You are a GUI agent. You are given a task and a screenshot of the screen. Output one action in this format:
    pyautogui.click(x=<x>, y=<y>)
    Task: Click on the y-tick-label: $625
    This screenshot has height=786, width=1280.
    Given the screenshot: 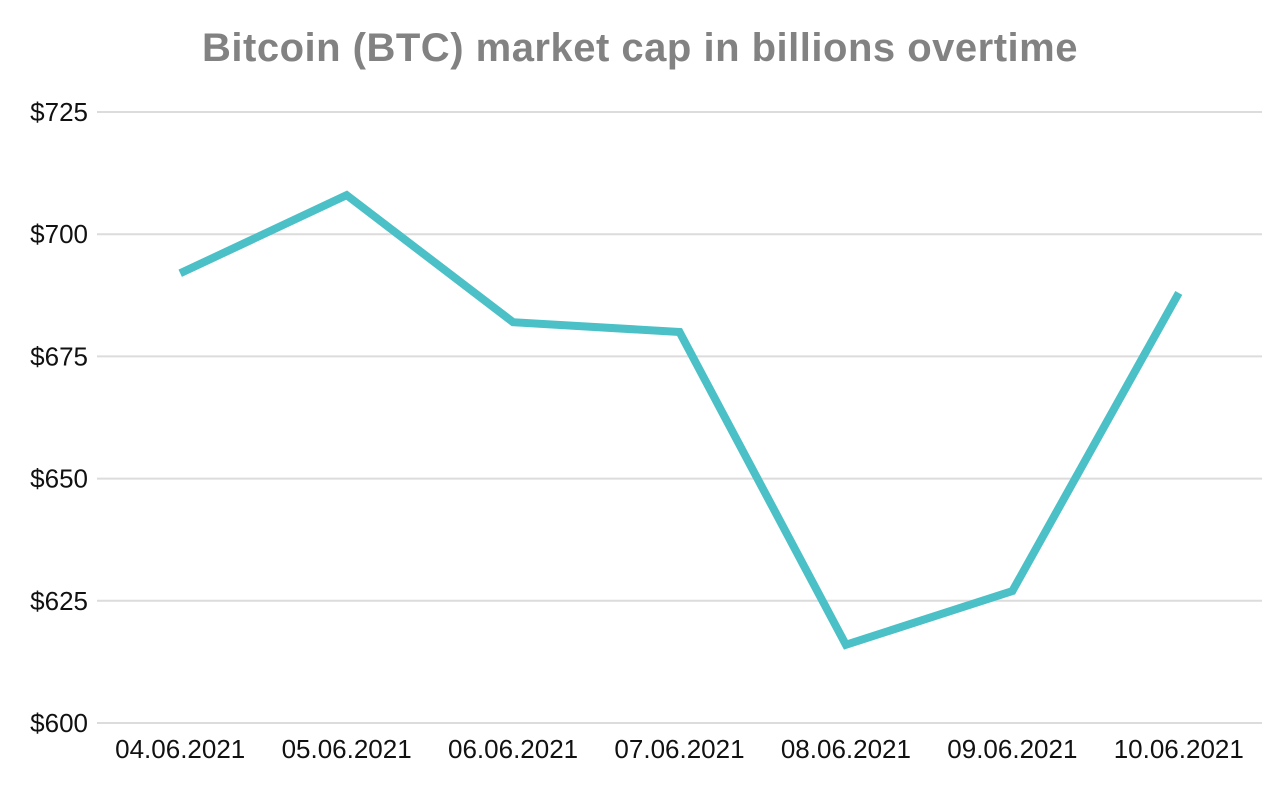 What is the action you would take?
    pyautogui.click(x=59, y=601)
    